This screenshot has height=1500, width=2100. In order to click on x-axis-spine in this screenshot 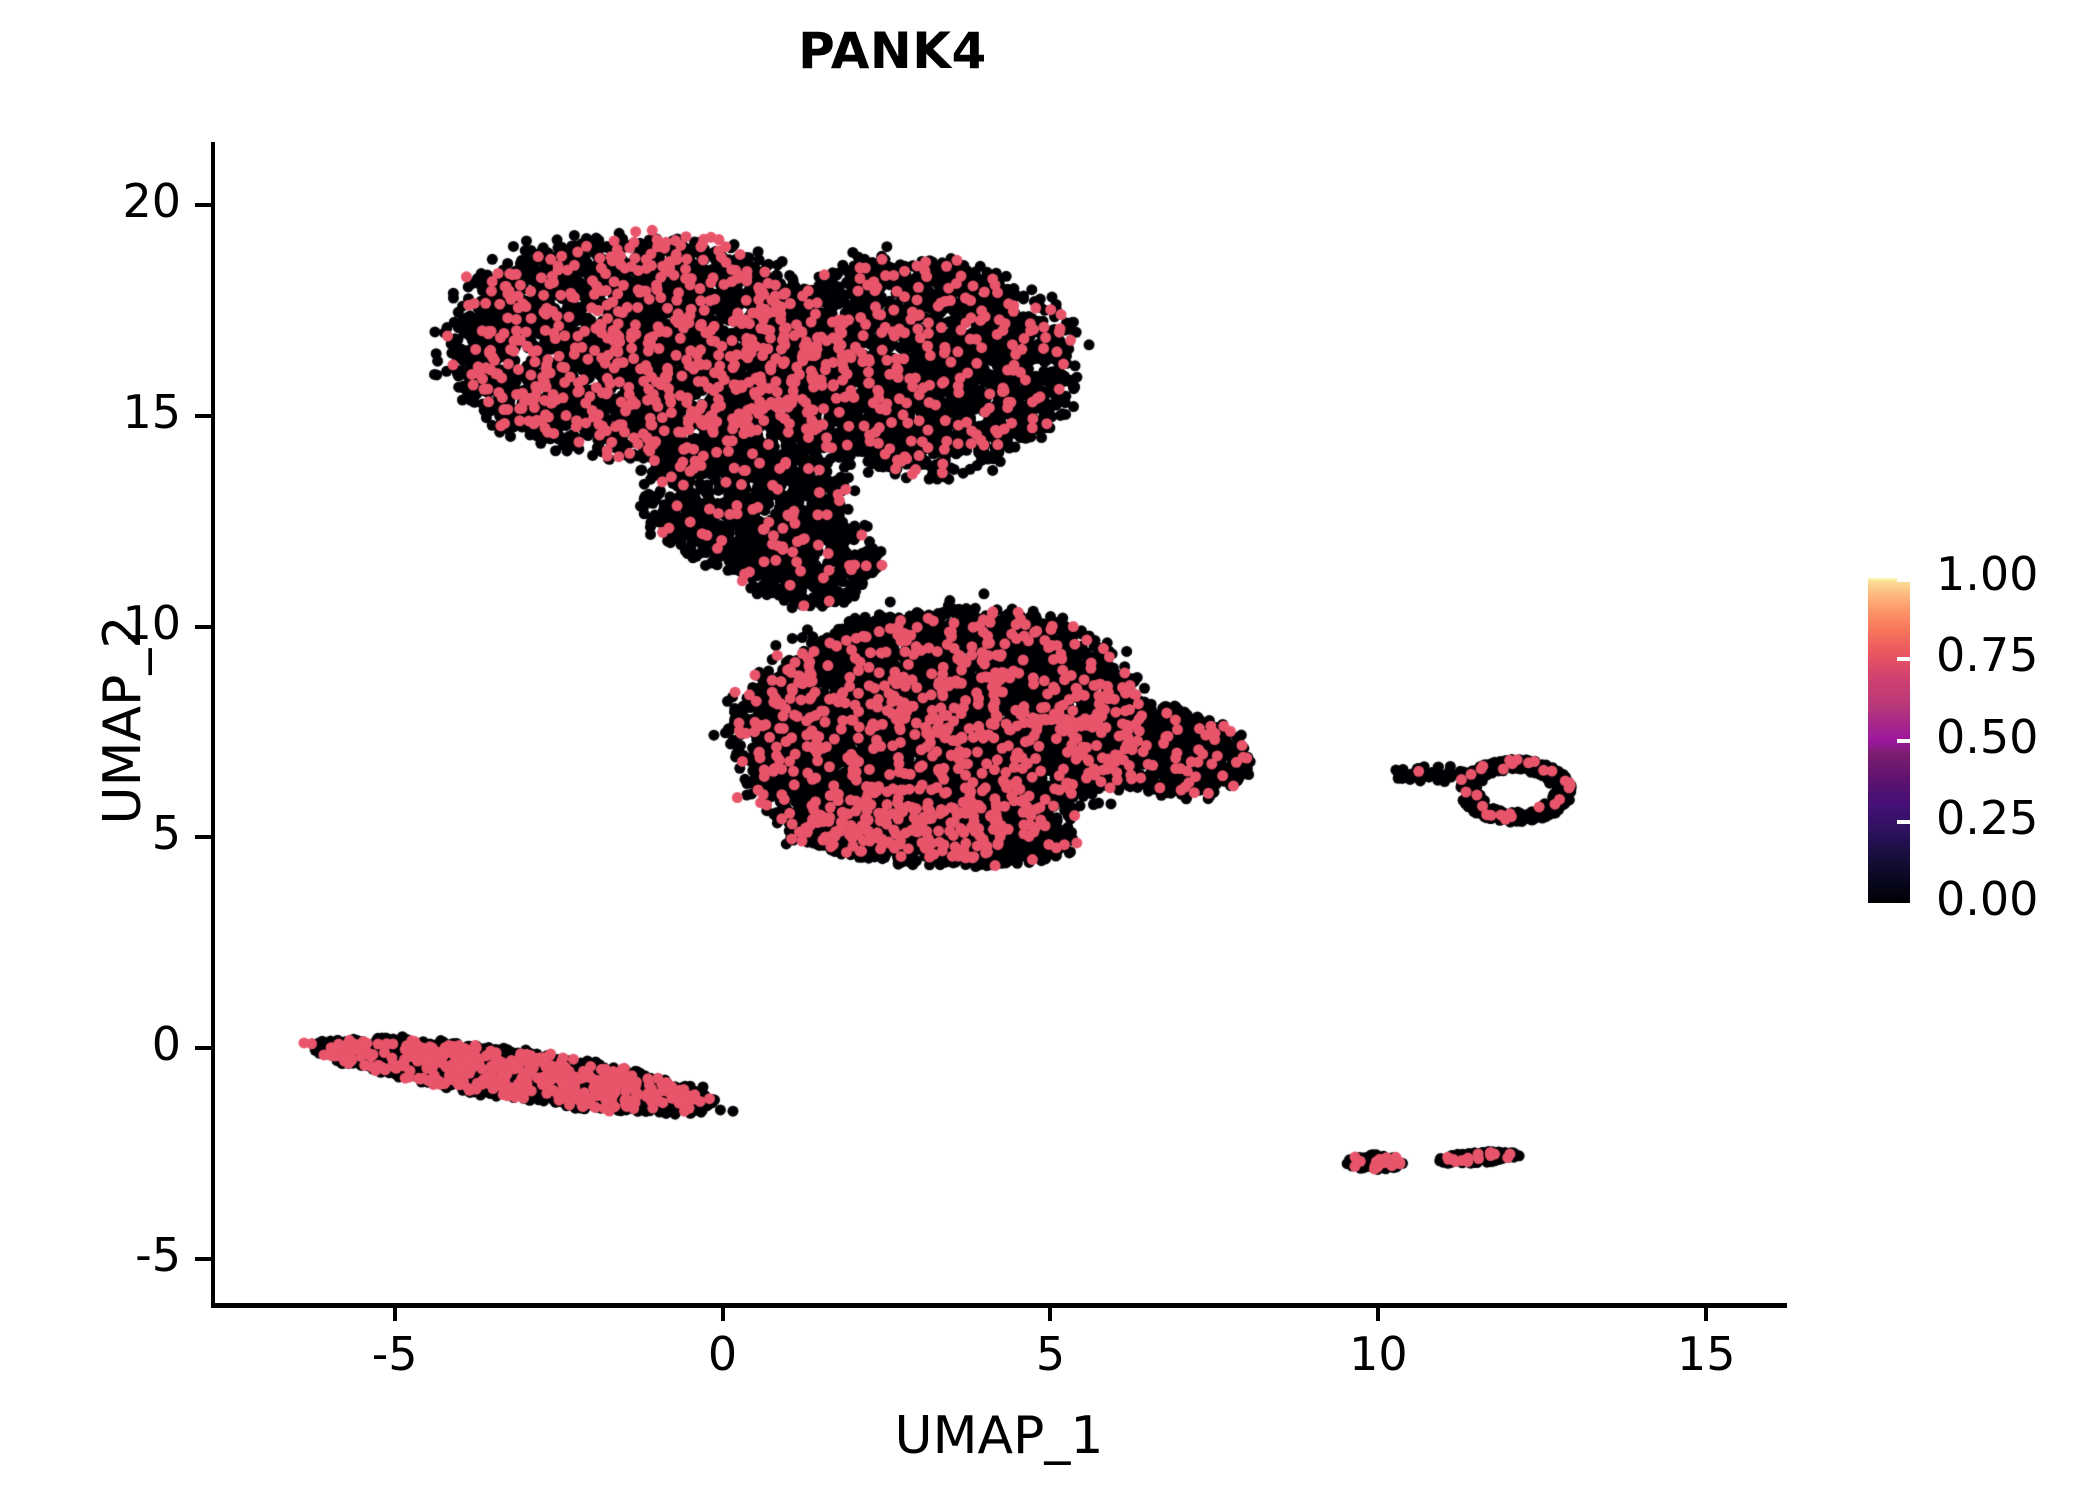, I will do `click(999, 1305)`.